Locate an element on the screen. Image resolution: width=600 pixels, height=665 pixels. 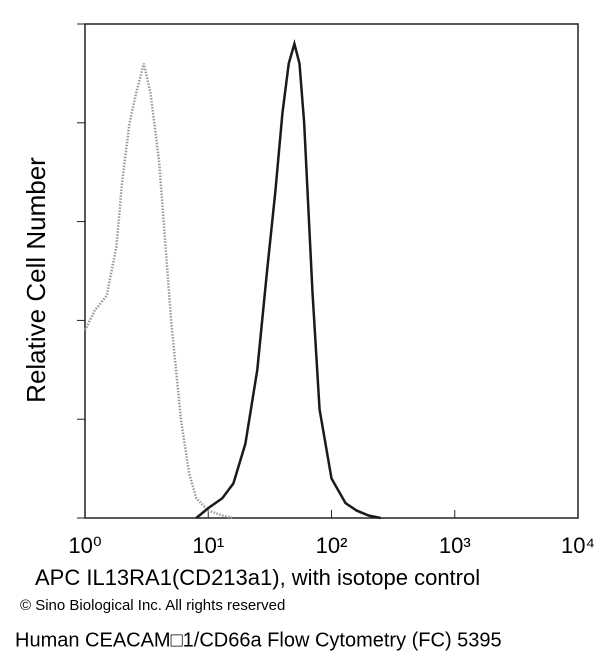
x-tick-label: 10² is located at coordinates (332, 545).